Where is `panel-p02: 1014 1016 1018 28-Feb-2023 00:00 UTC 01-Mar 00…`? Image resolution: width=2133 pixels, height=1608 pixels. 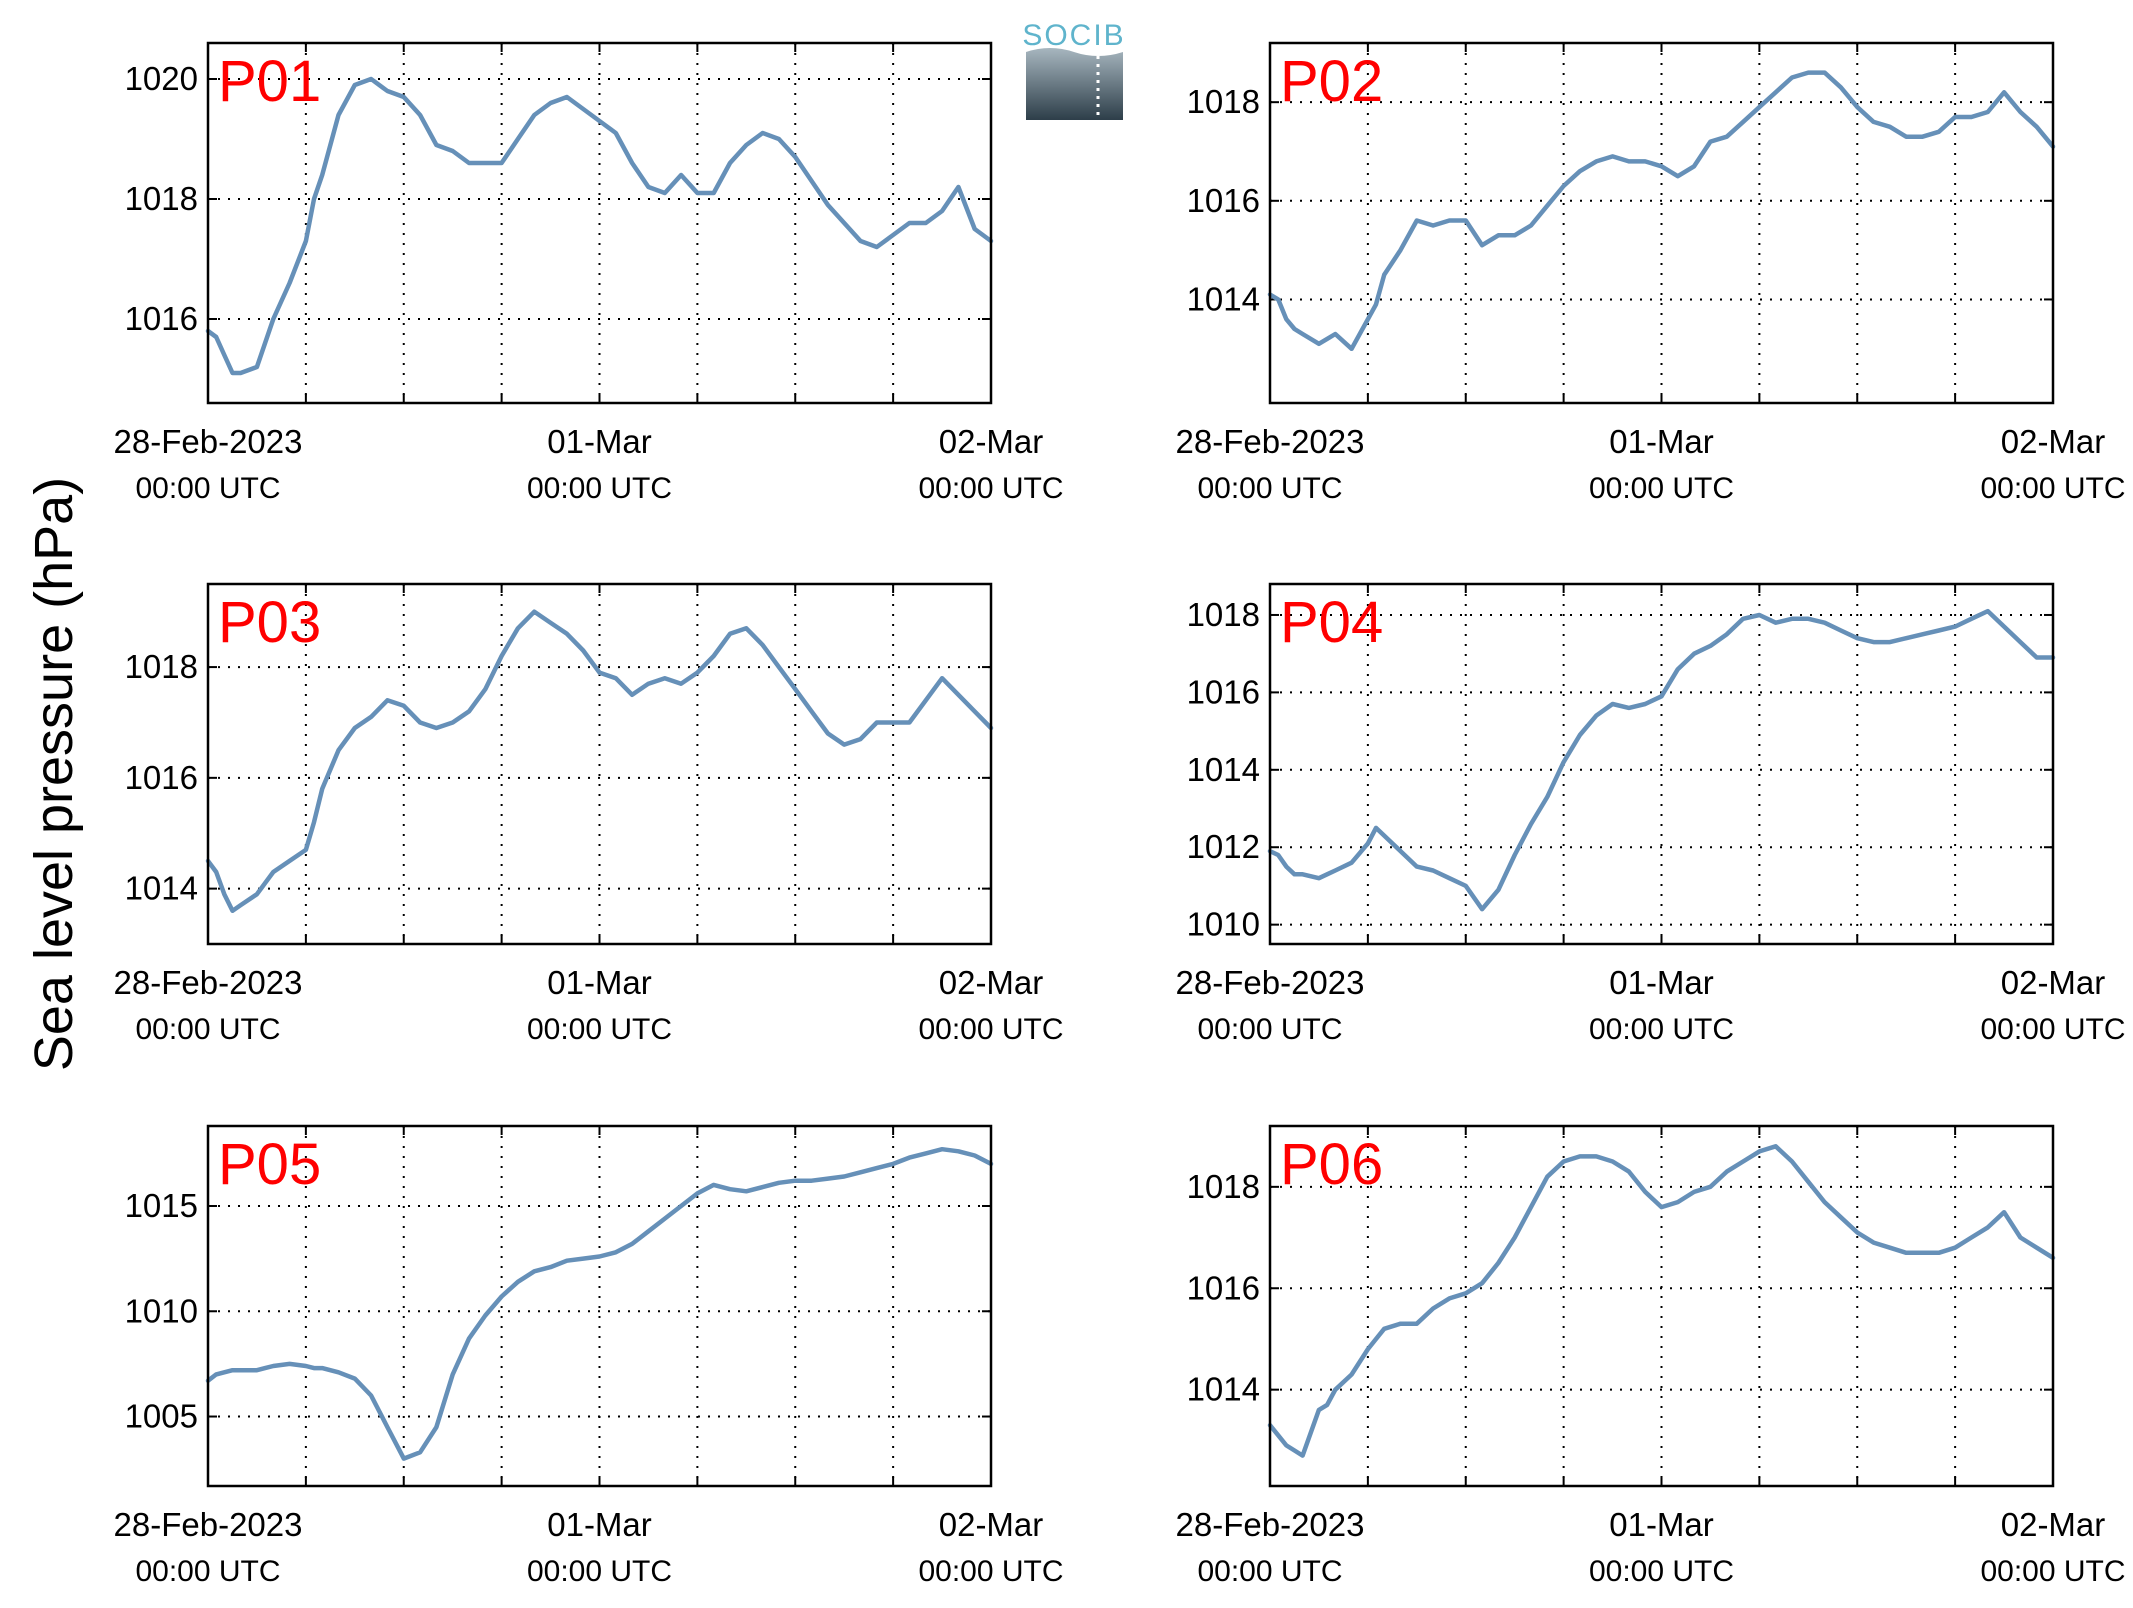 panel-p02: 1014 1016 1018 28-Feb-2023 00:00 UTC 01-Mar 00… is located at coordinates (1651, 273).